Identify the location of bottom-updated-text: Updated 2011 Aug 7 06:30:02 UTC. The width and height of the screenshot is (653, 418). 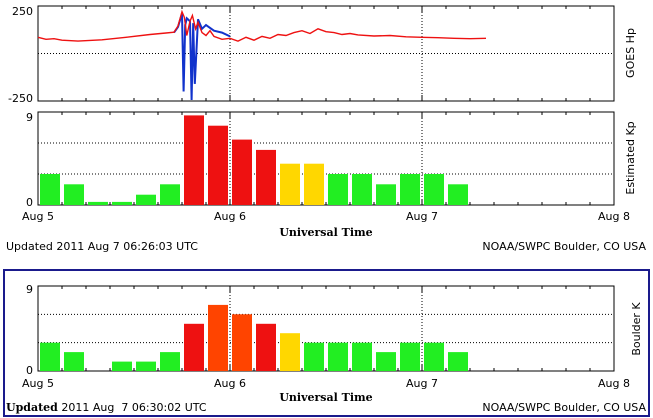
(106, 407).